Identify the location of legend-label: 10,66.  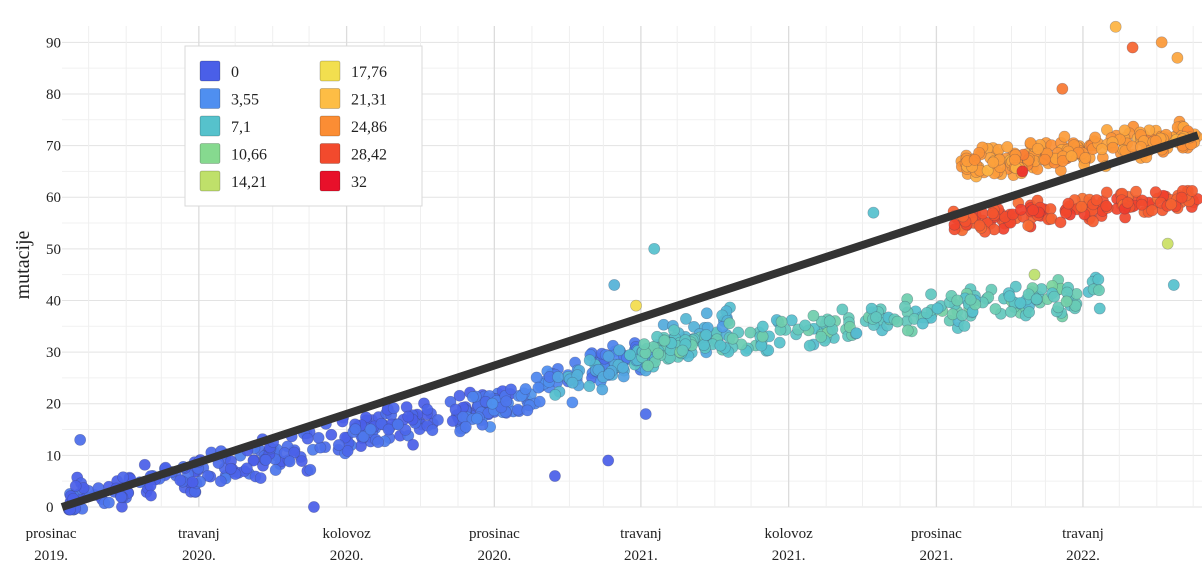
(249, 155).